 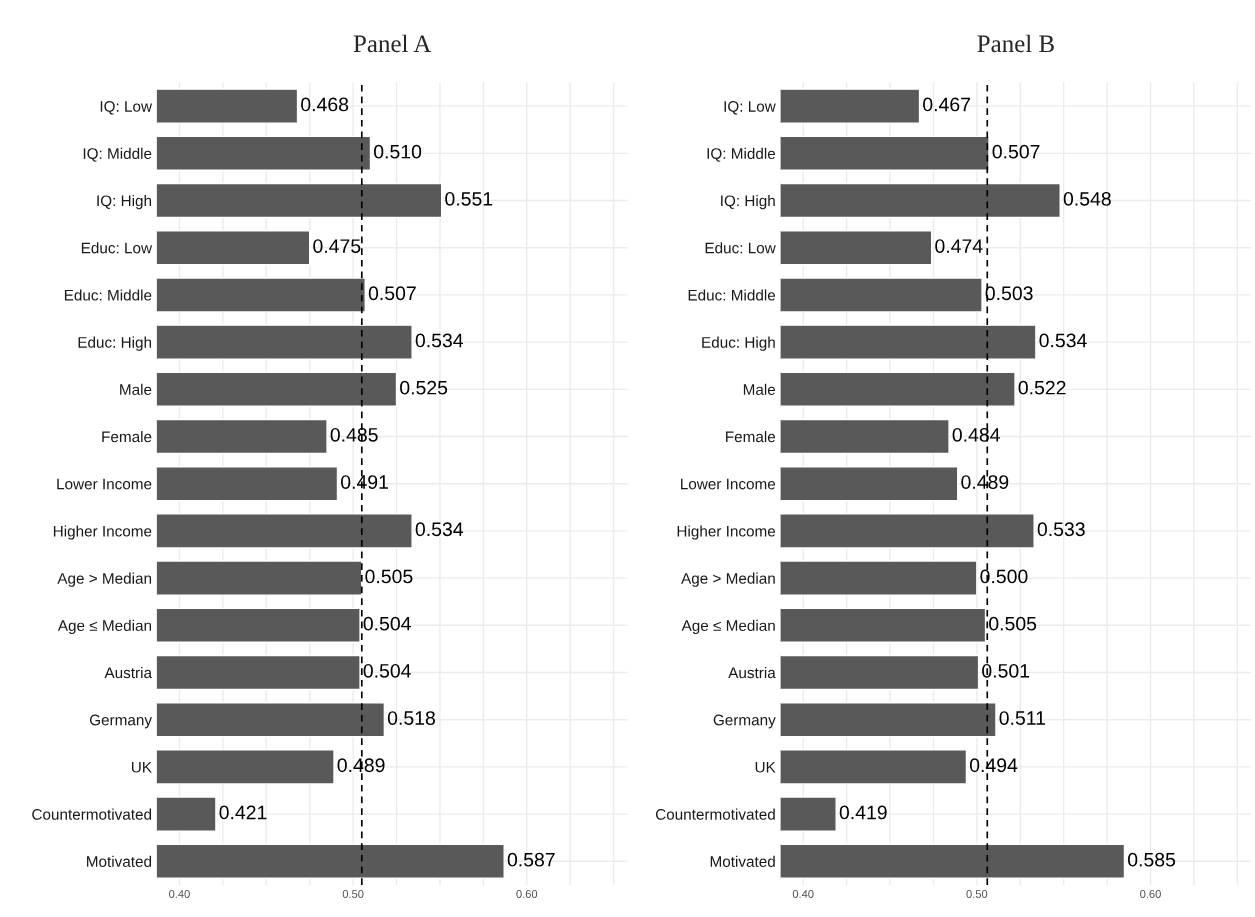 I want to click on data-label: 0.587, so click(x=531, y=859).